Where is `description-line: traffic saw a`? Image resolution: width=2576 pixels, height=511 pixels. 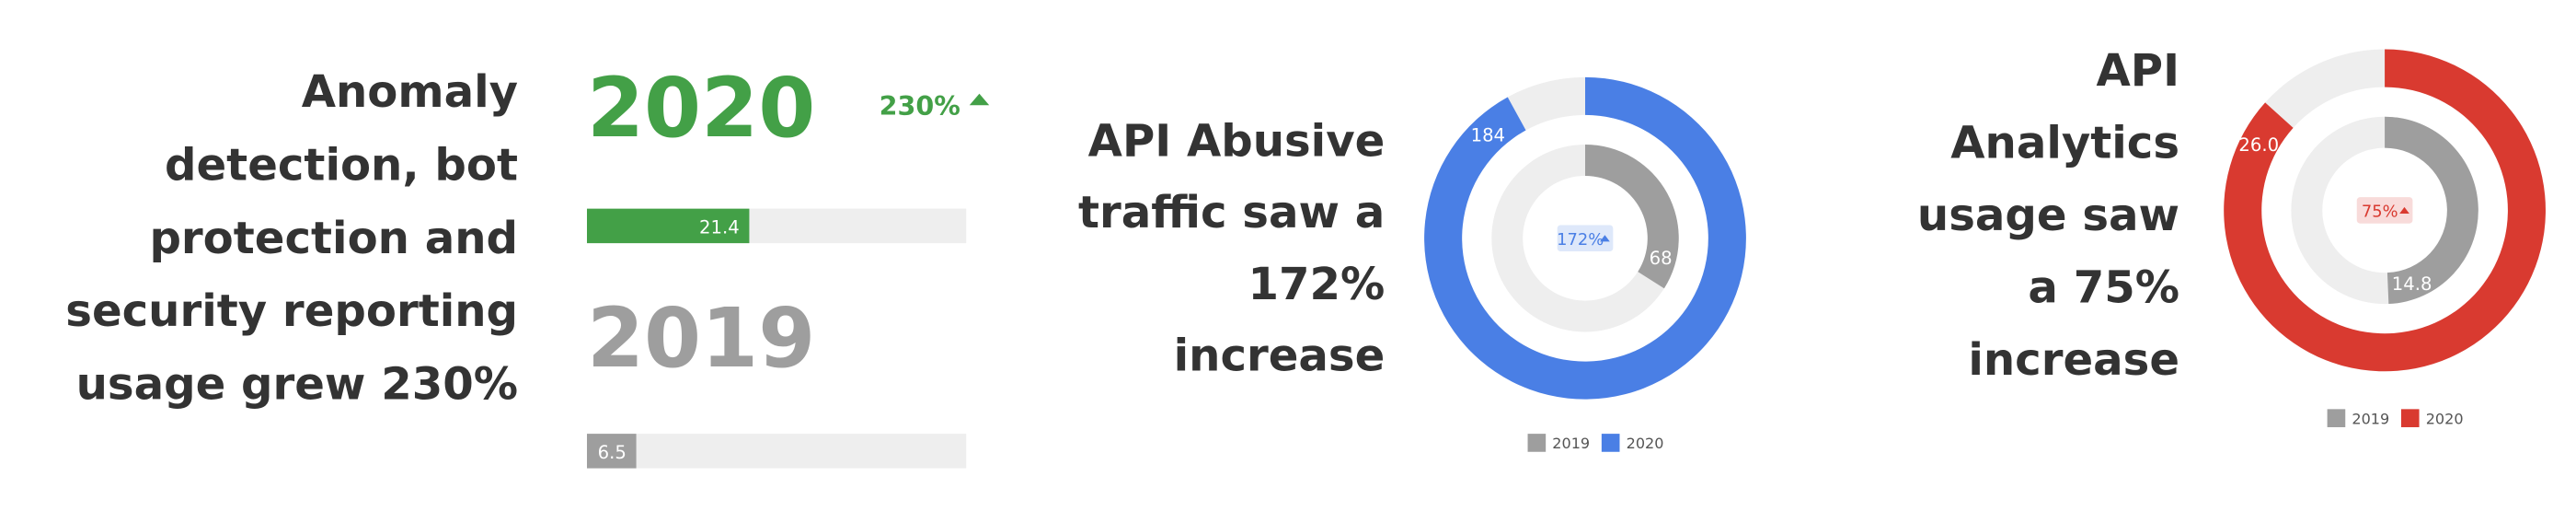
description-line: traffic saw a is located at coordinates (1231, 212).